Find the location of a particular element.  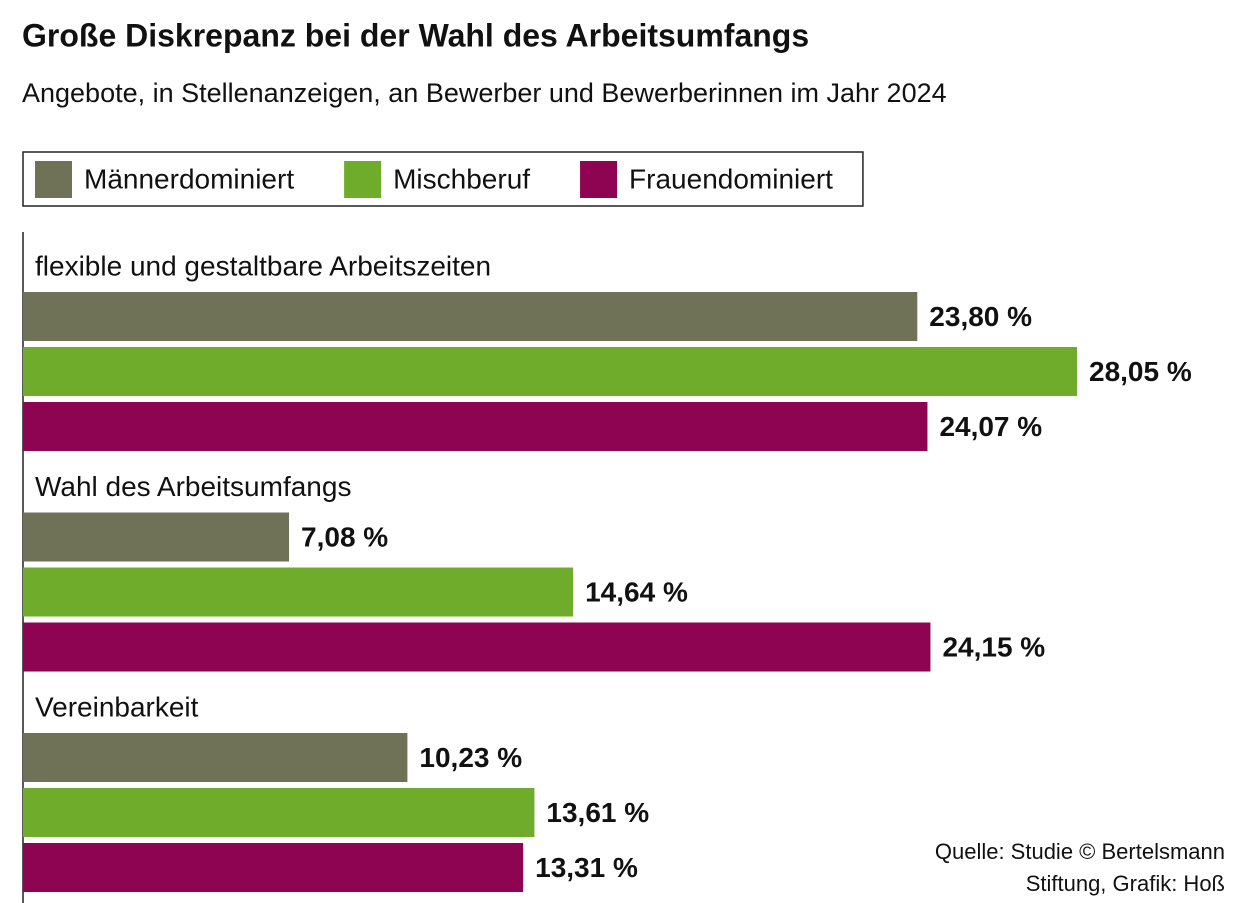

source: Quelle: Studie © Bertelsmann is located at coordinates (1080, 851).